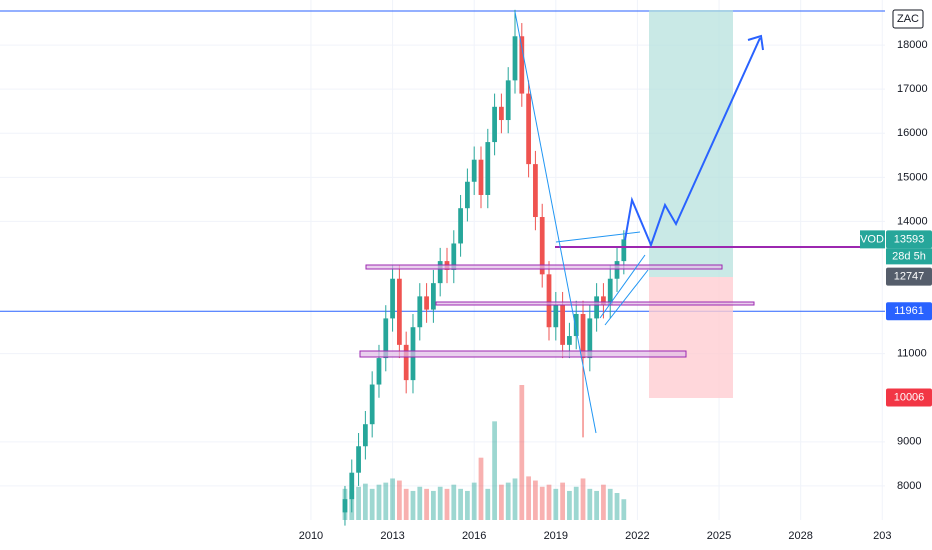 Image resolution: width=932 pixels, height=550 pixels. Describe the element at coordinates (637, 536) in the screenshot. I see `x-tick-label: 2022` at that location.